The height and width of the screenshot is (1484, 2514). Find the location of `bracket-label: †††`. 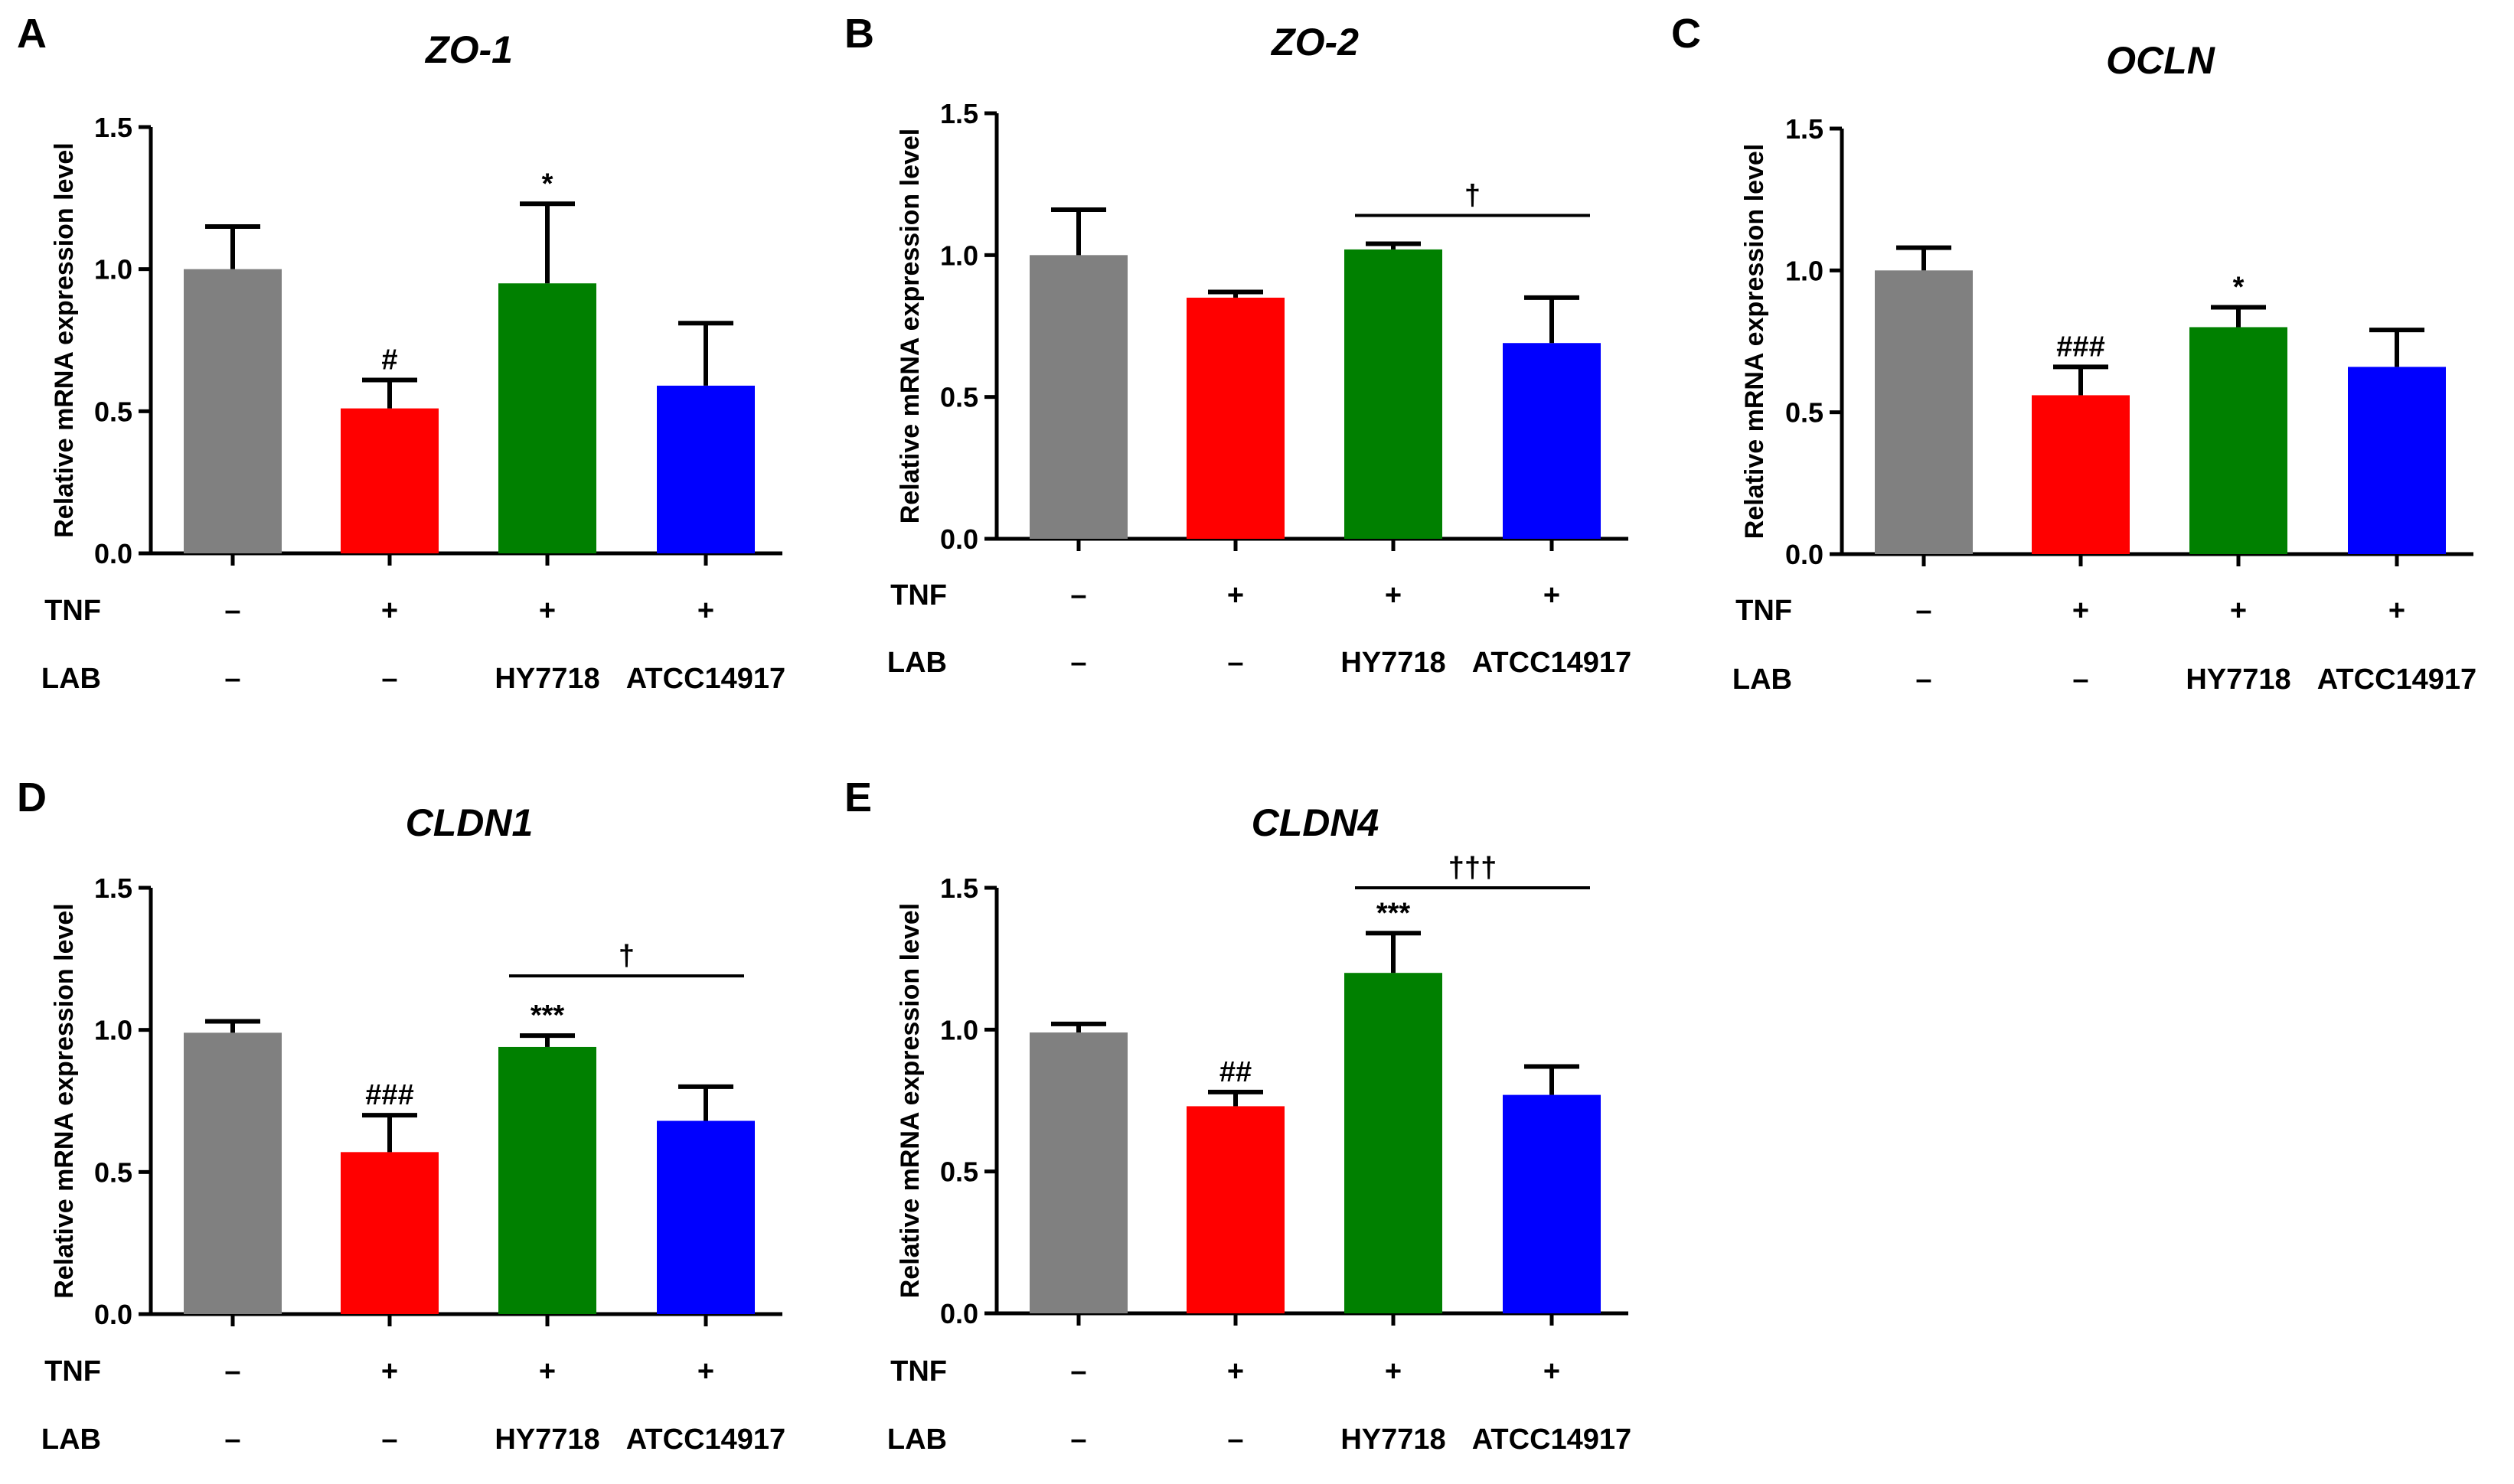

bracket-label: ††† is located at coordinates (1473, 868).